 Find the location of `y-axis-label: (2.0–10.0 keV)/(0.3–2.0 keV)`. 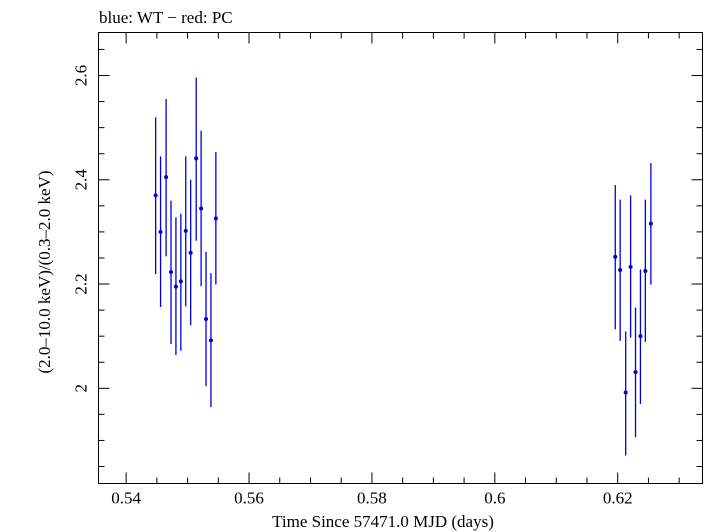

y-axis-label: (2.0–10.0 keV)/(0.3–2.0 keV) is located at coordinates (44, 271).